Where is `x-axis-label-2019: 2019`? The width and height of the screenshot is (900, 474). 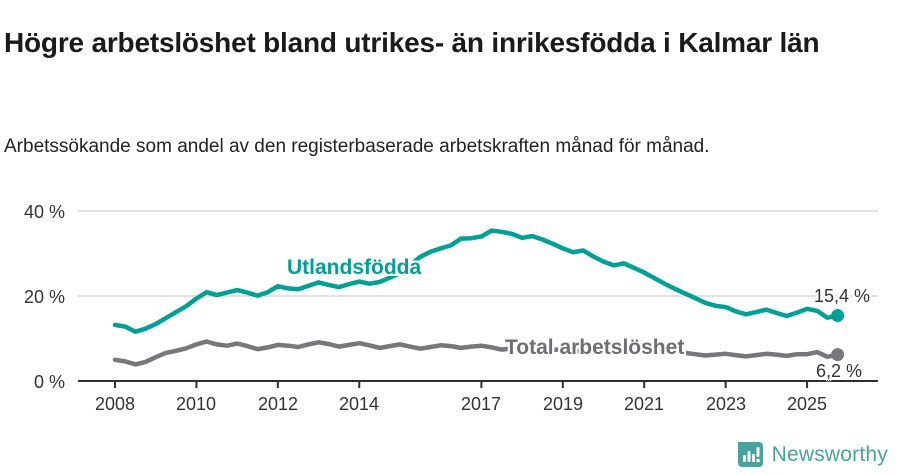
x-axis-label-2019: 2019 is located at coordinates (563, 404).